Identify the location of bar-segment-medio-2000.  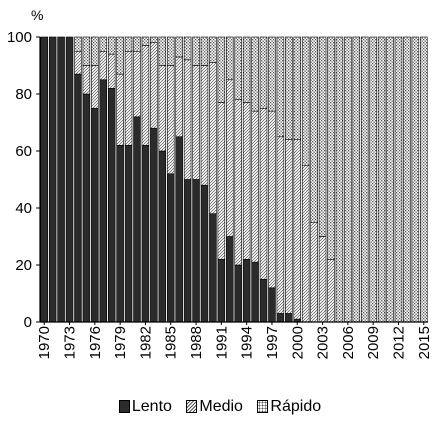
(297, 230).